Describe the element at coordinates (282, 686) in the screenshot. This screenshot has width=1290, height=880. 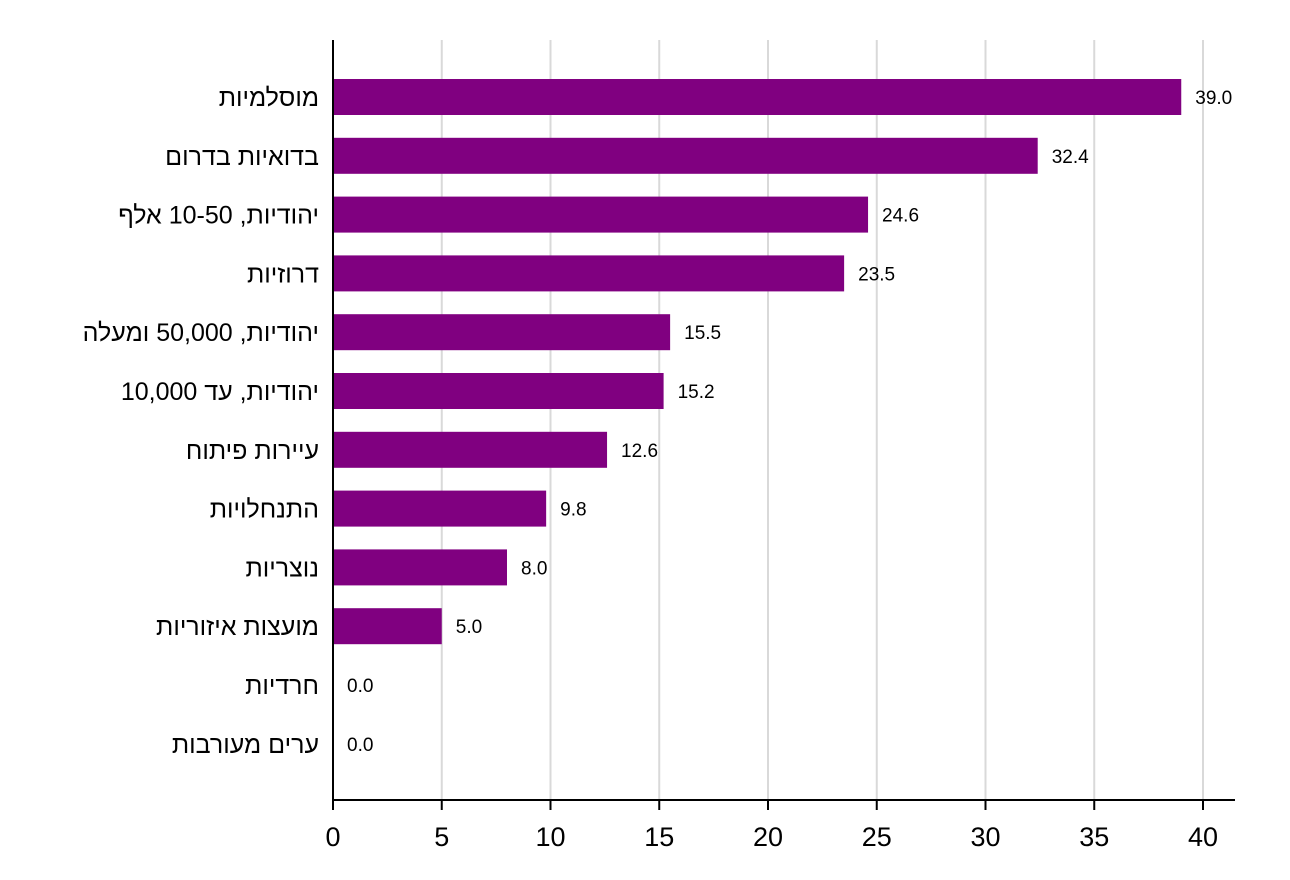
I see `category-label-10: חרדיות` at that location.